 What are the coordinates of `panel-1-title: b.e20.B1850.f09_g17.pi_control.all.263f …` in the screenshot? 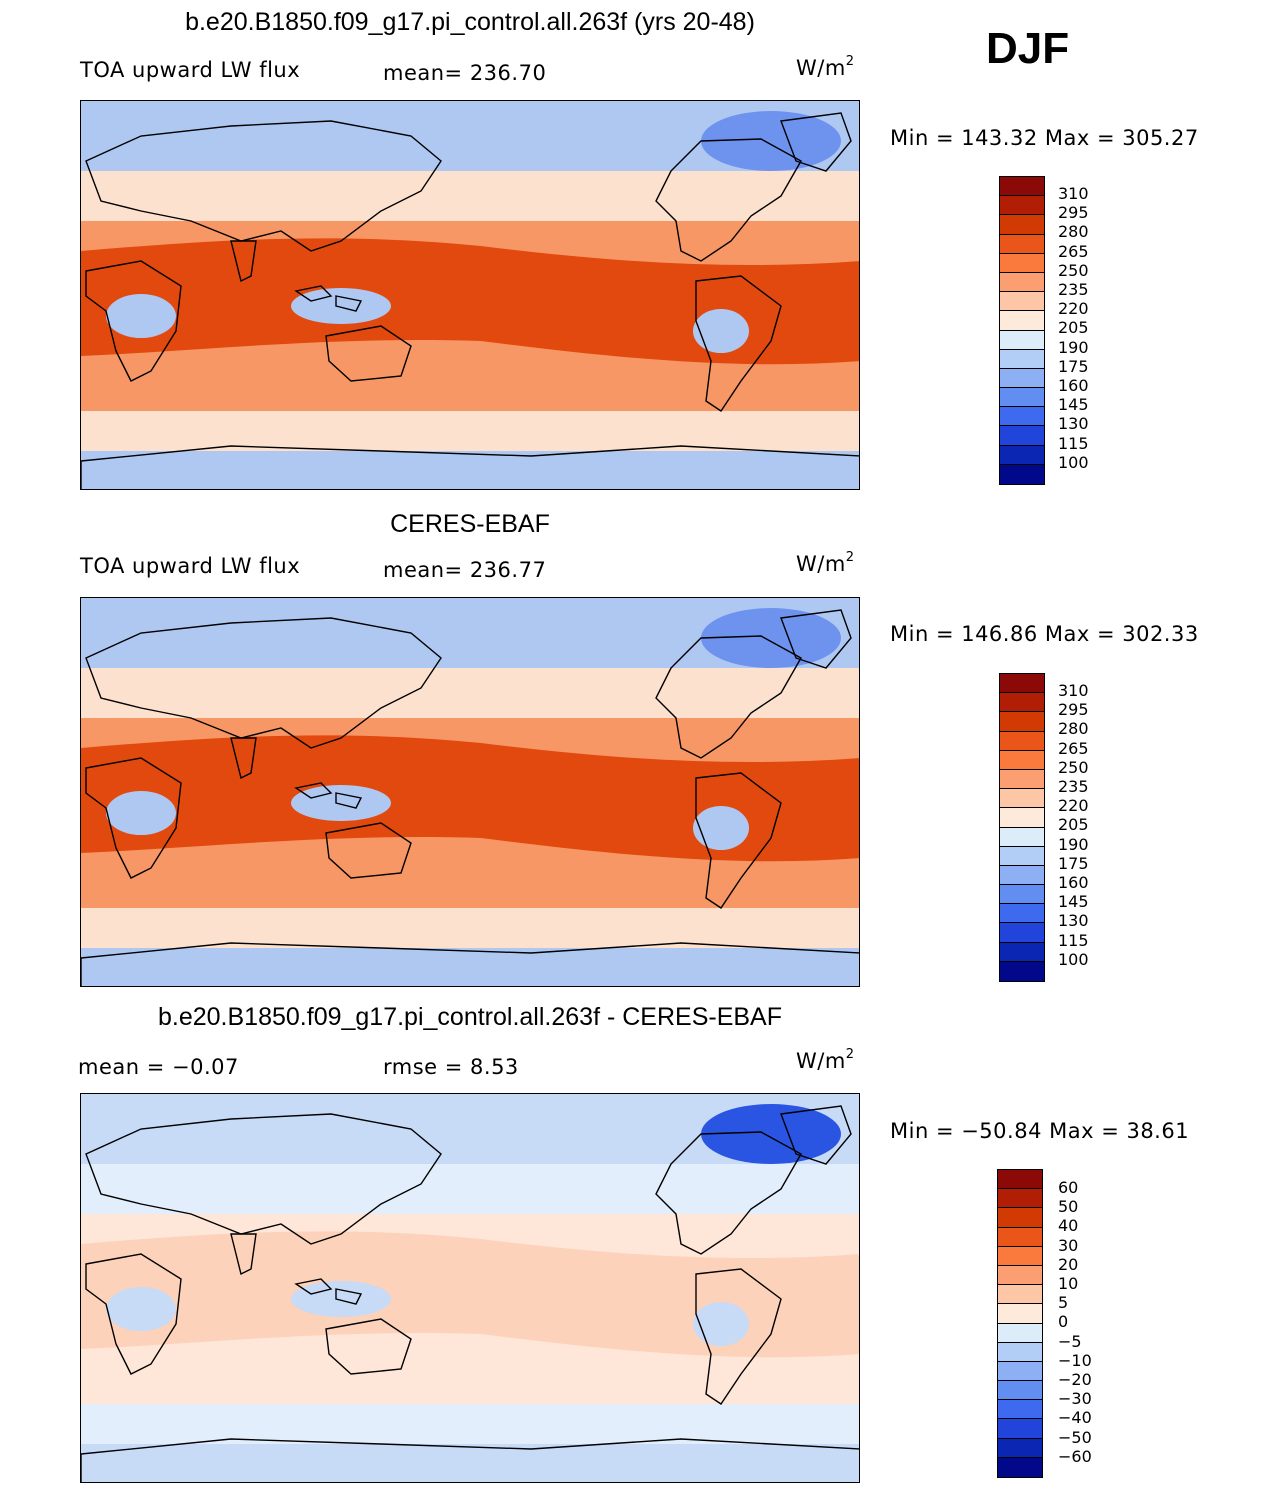 It's located at (470, 22).